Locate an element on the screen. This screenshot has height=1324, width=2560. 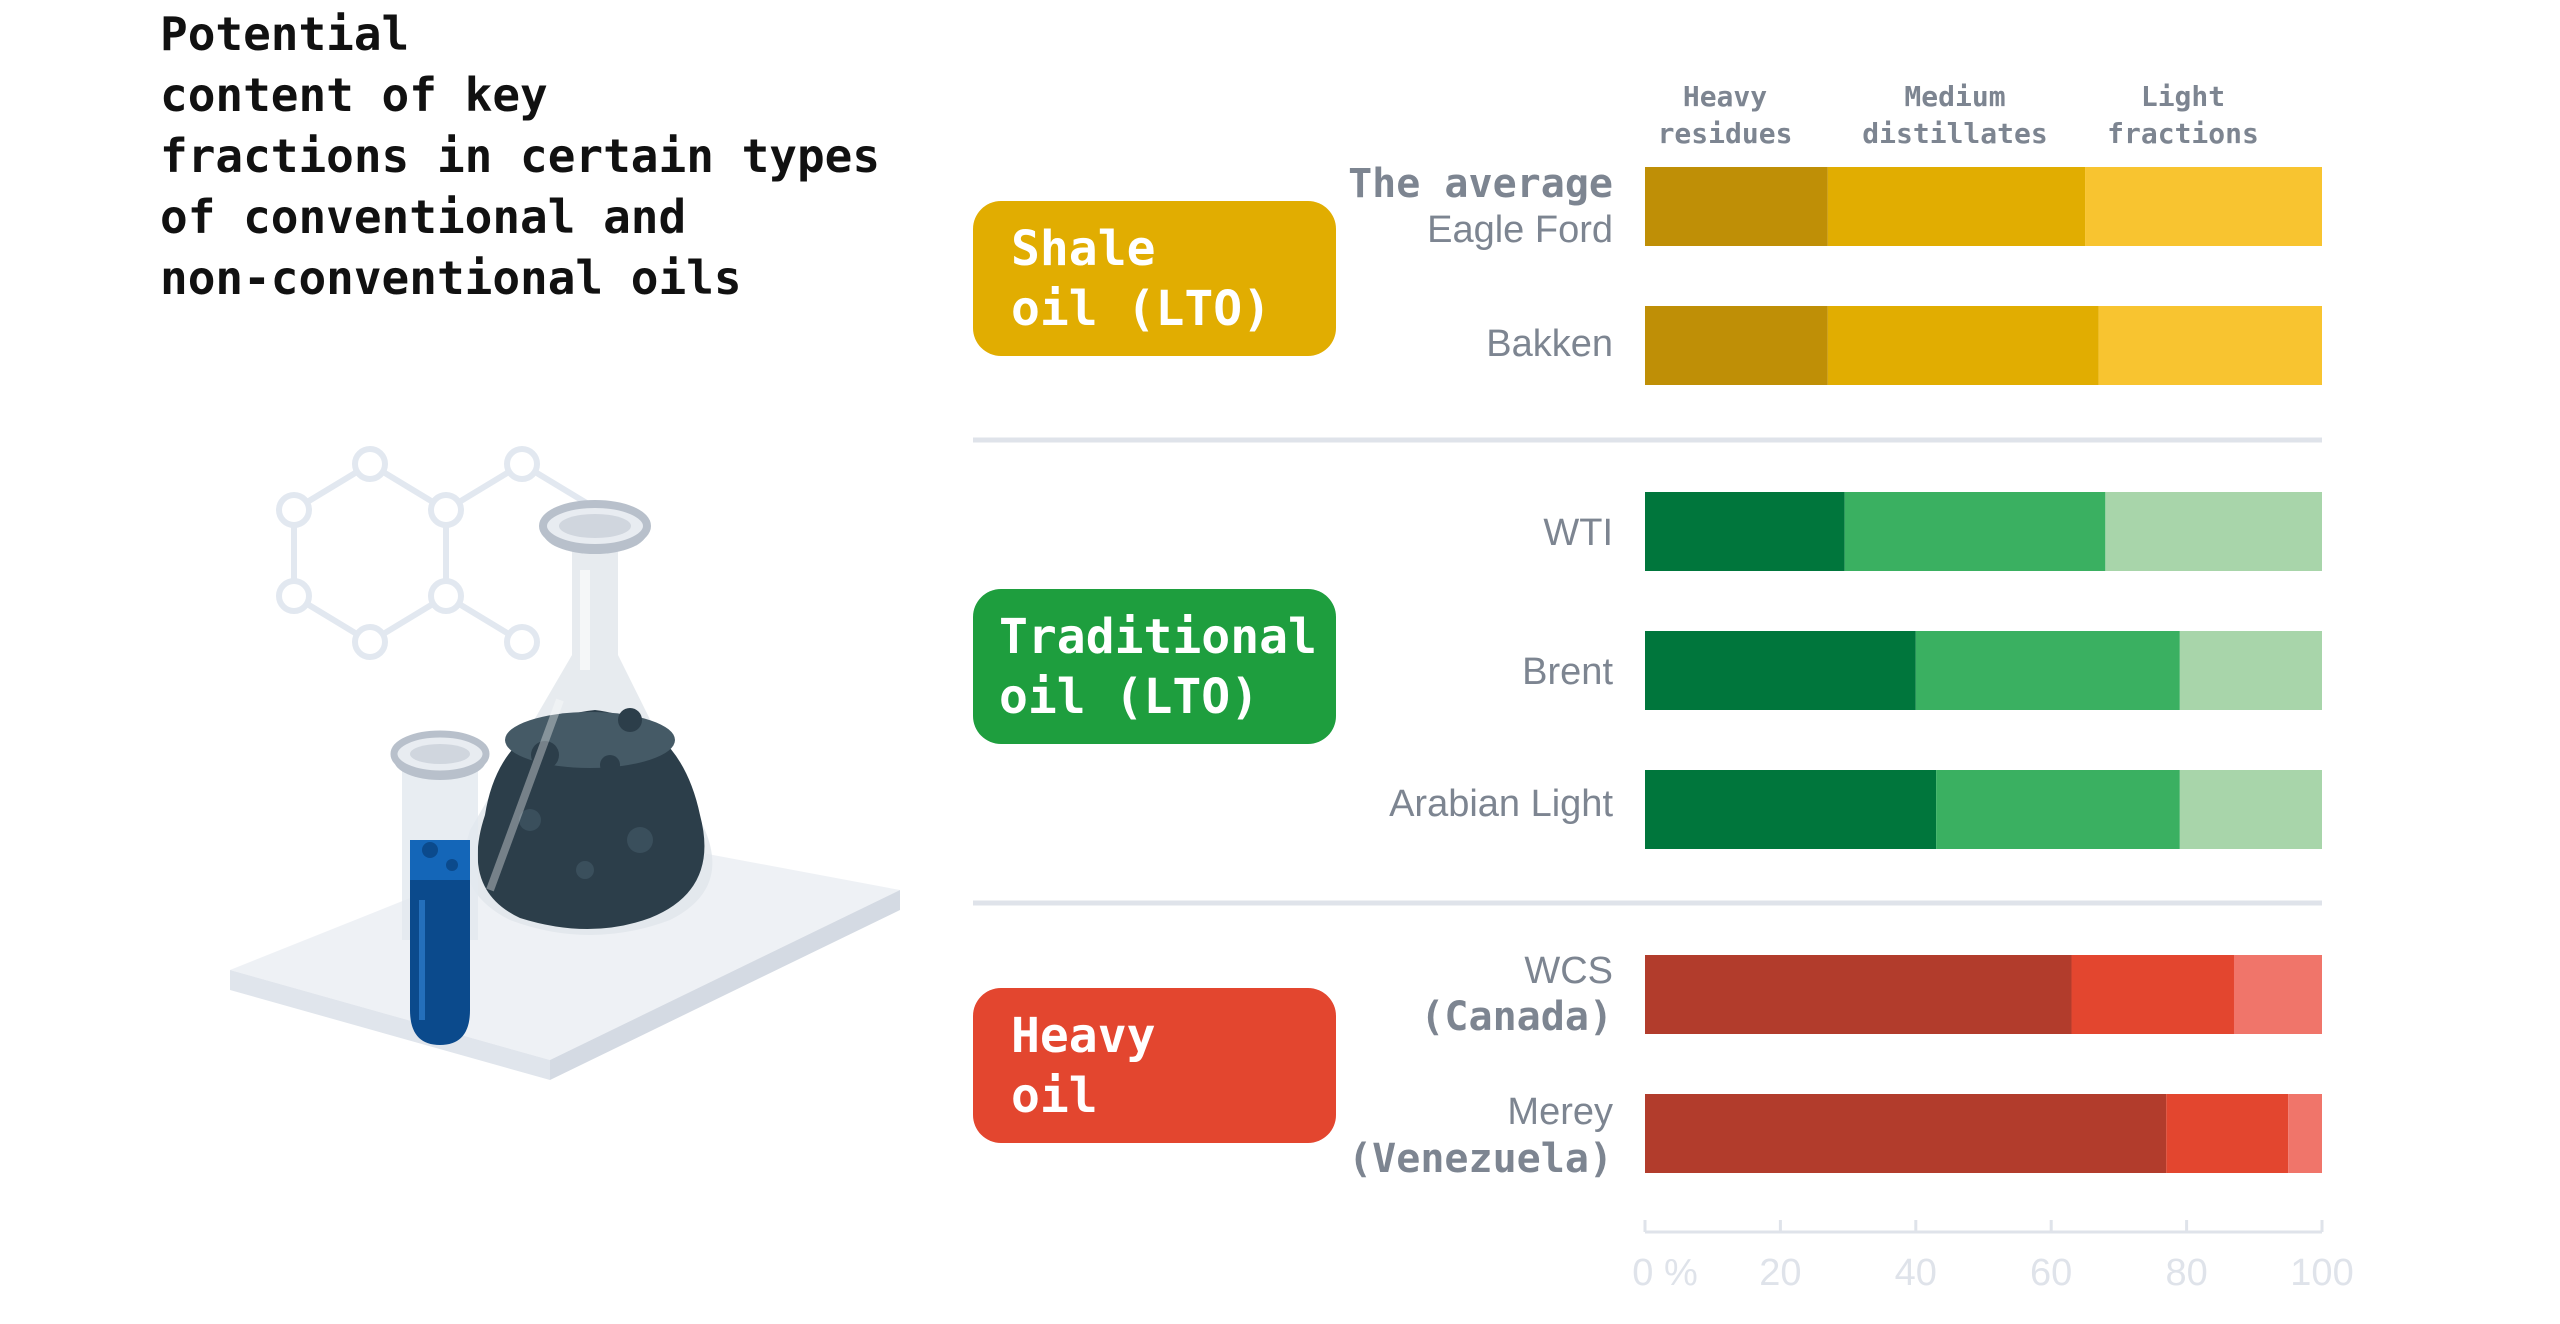
x-tick-label: 20 is located at coordinates (1780, 1273).